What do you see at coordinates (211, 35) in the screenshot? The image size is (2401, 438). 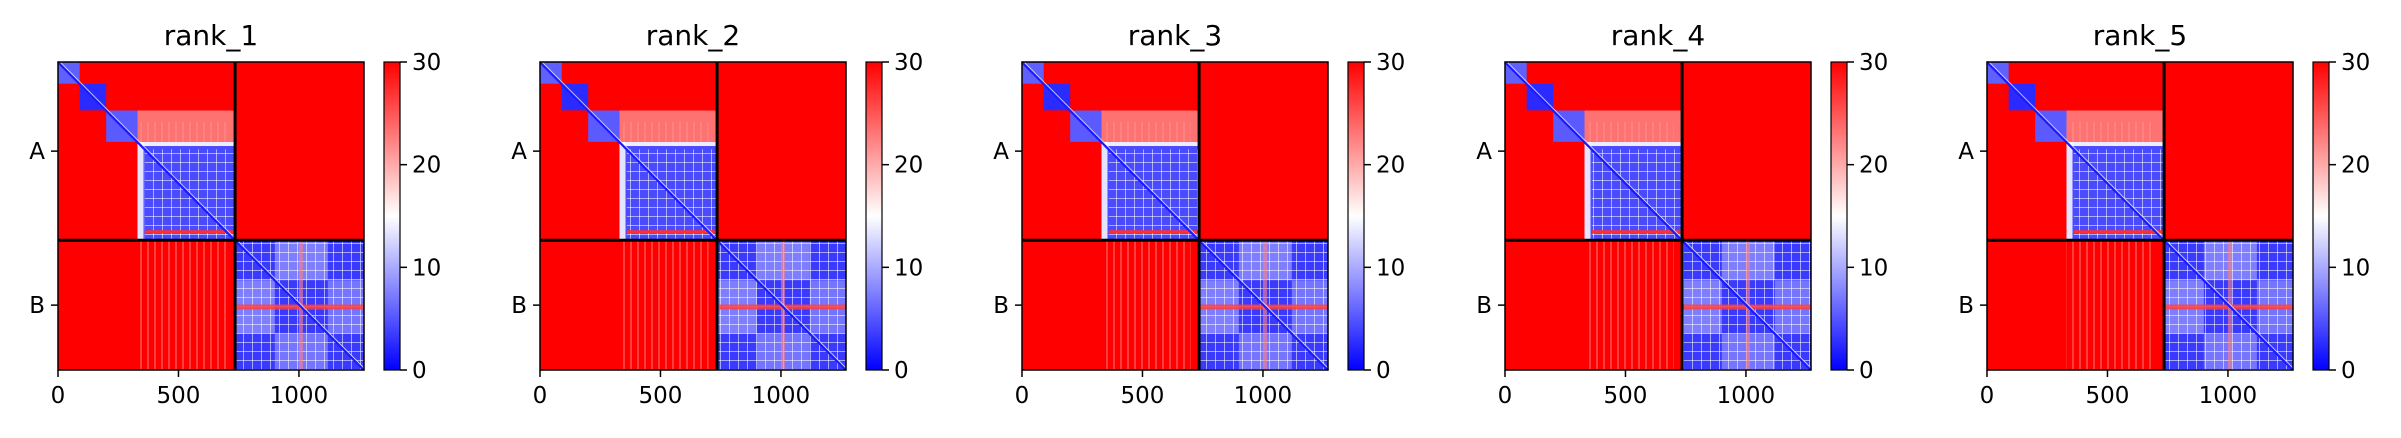 I see `panel-title: rank_1` at bounding box center [211, 35].